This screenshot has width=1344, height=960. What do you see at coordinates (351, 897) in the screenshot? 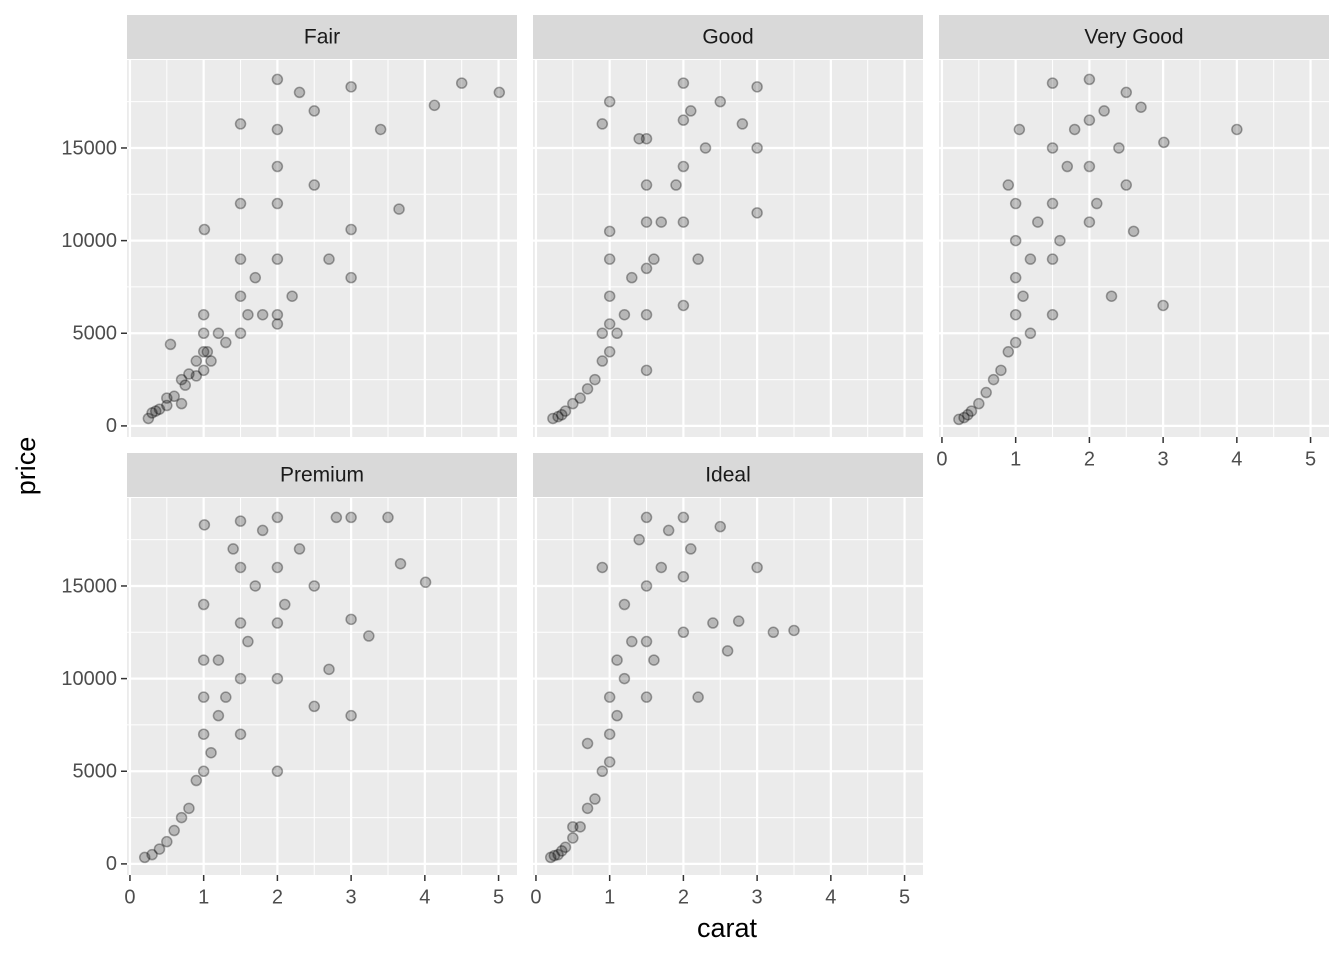
I see `x-tick-label: 3` at bounding box center [351, 897].